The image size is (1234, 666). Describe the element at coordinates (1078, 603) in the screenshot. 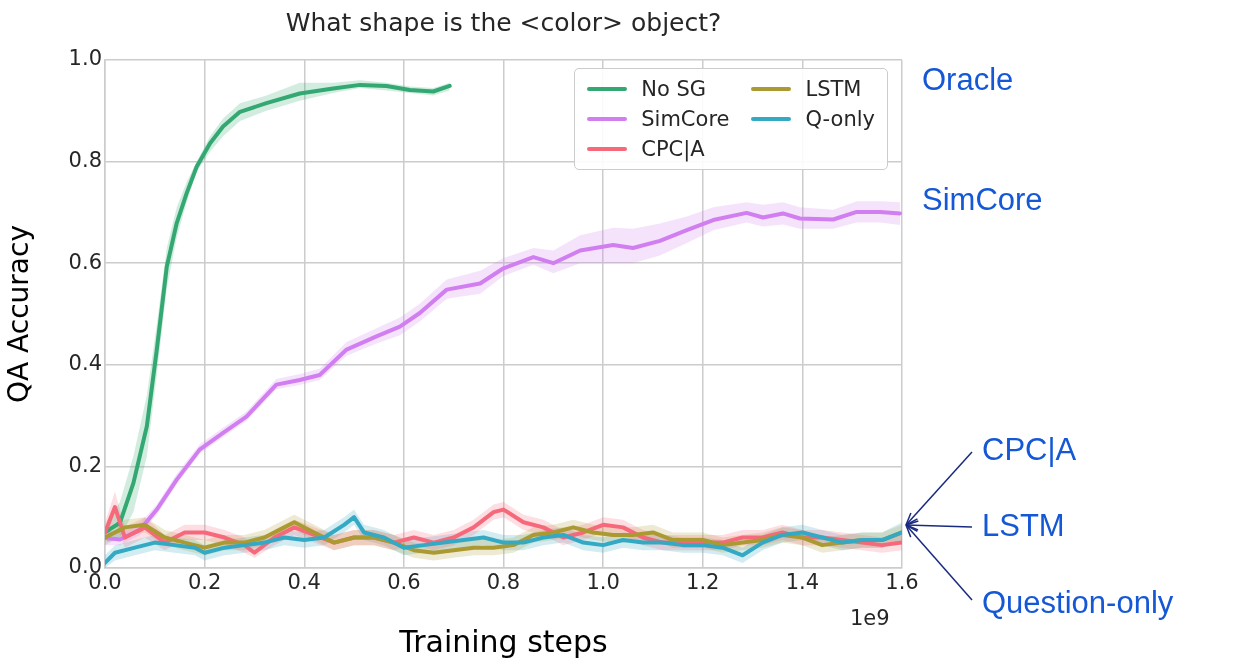

I see `text: Question-only` at that location.